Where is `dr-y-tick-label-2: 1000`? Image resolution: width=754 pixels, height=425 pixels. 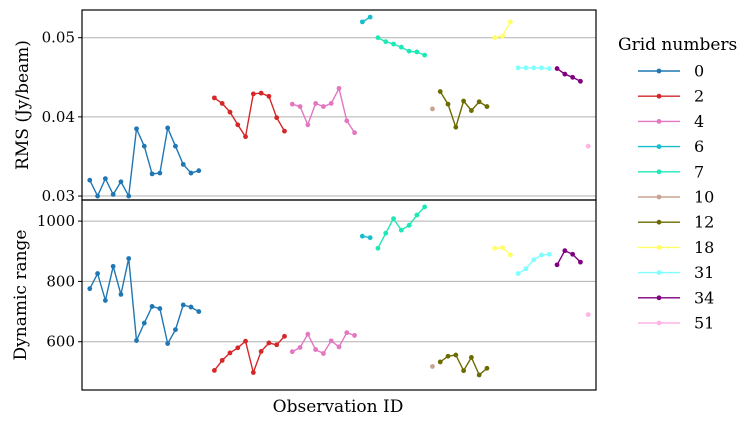
dr-y-tick-label-2: 1000 is located at coordinates (56, 221).